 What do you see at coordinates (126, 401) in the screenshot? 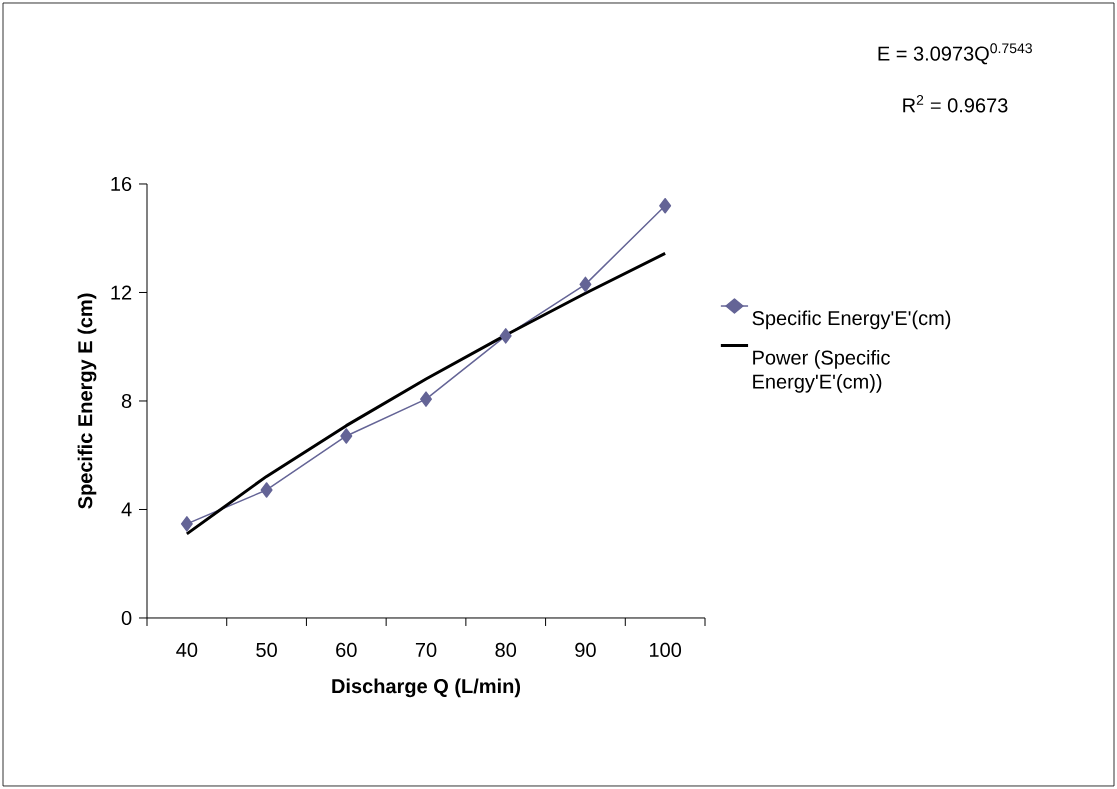
I see `y-tick-label: 8` at bounding box center [126, 401].